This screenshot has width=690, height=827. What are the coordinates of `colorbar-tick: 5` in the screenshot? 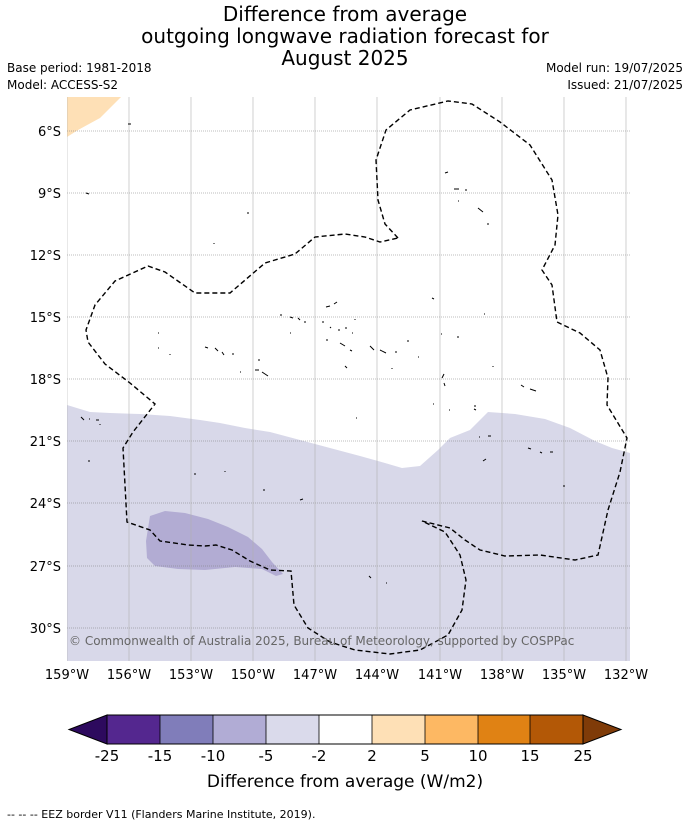 It's located at (425, 756).